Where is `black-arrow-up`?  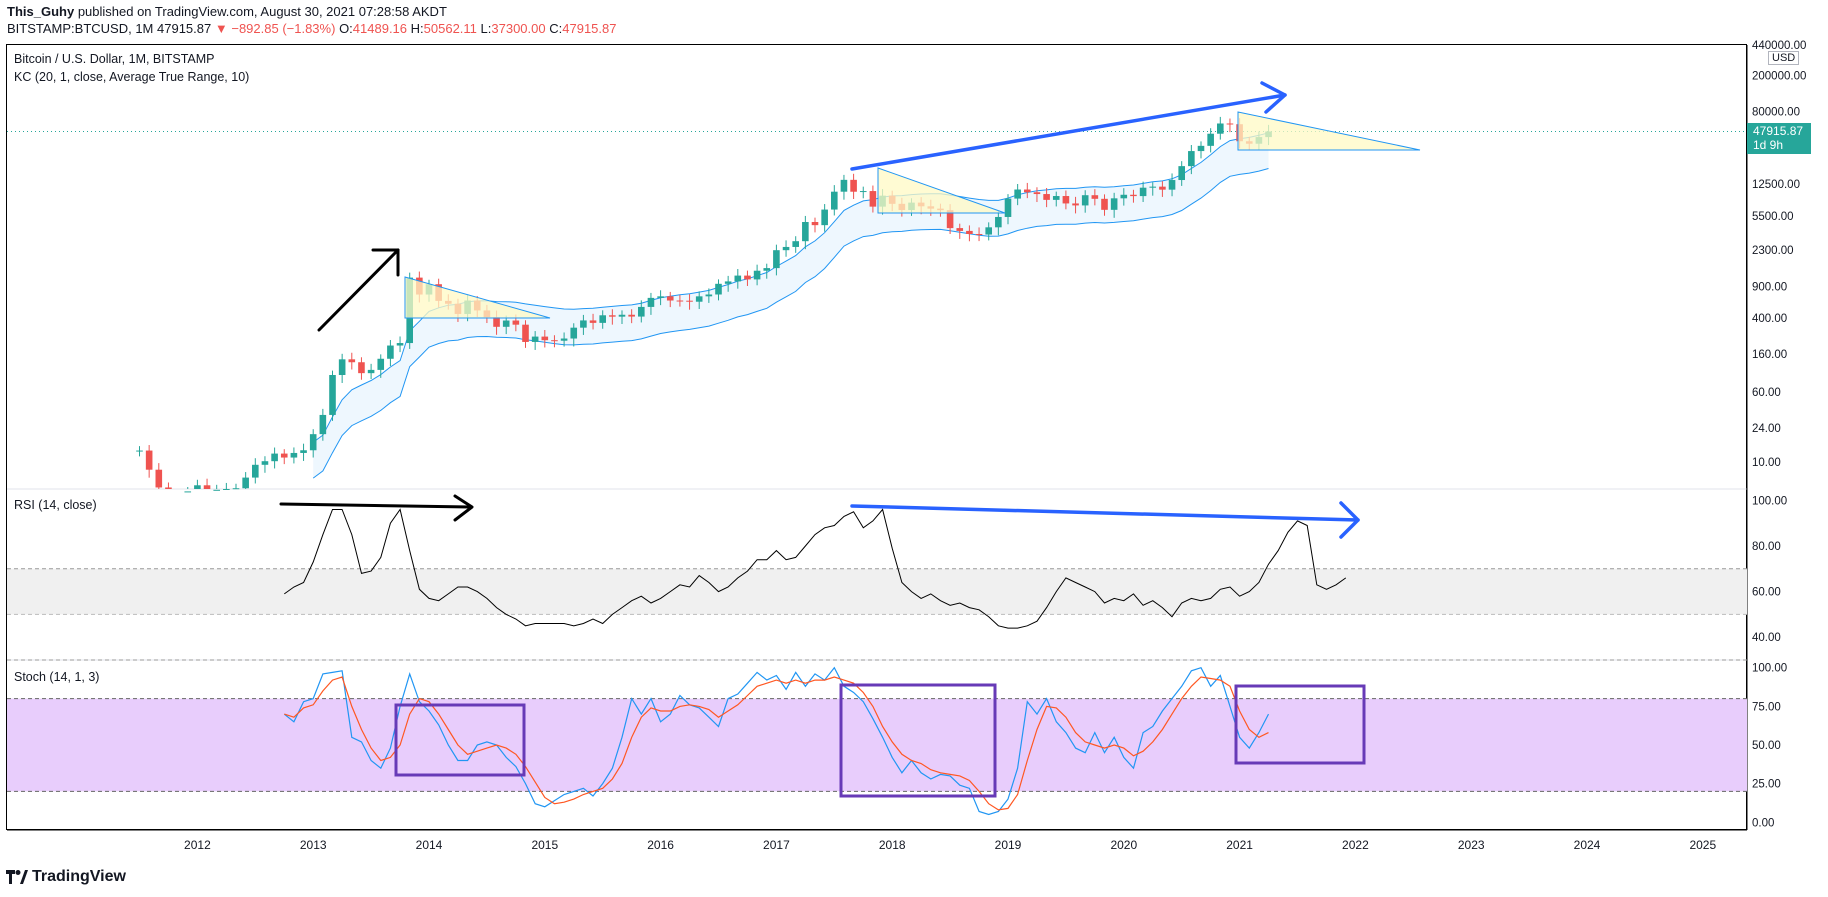
black-arrow-up is located at coordinates (358, 290).